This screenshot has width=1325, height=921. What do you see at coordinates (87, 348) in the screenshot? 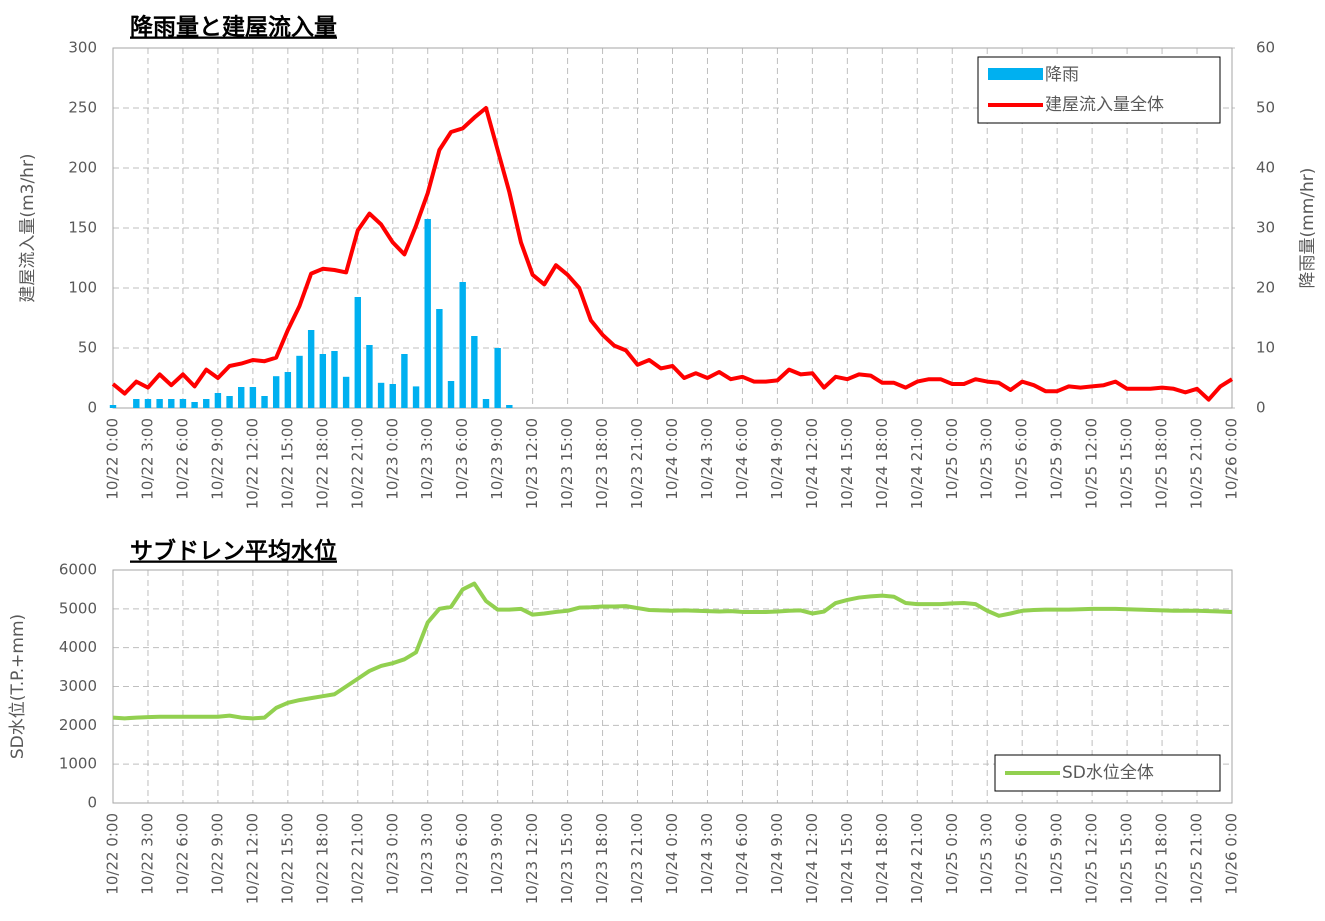
I see `y-tick-label: 50` at bounding box center [87, 348].